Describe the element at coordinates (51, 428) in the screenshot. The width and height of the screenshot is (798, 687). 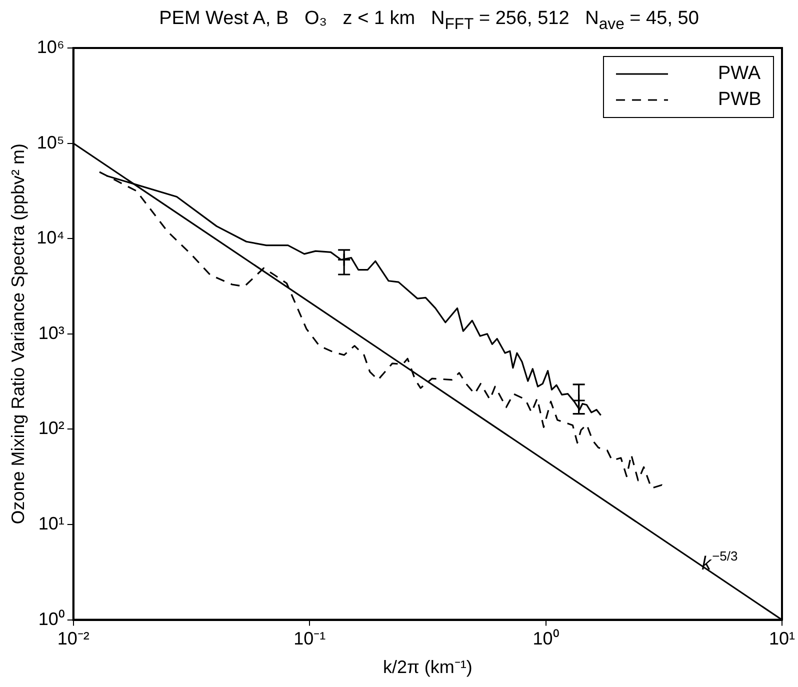
I see `y-tick-label: 10²` at that location.